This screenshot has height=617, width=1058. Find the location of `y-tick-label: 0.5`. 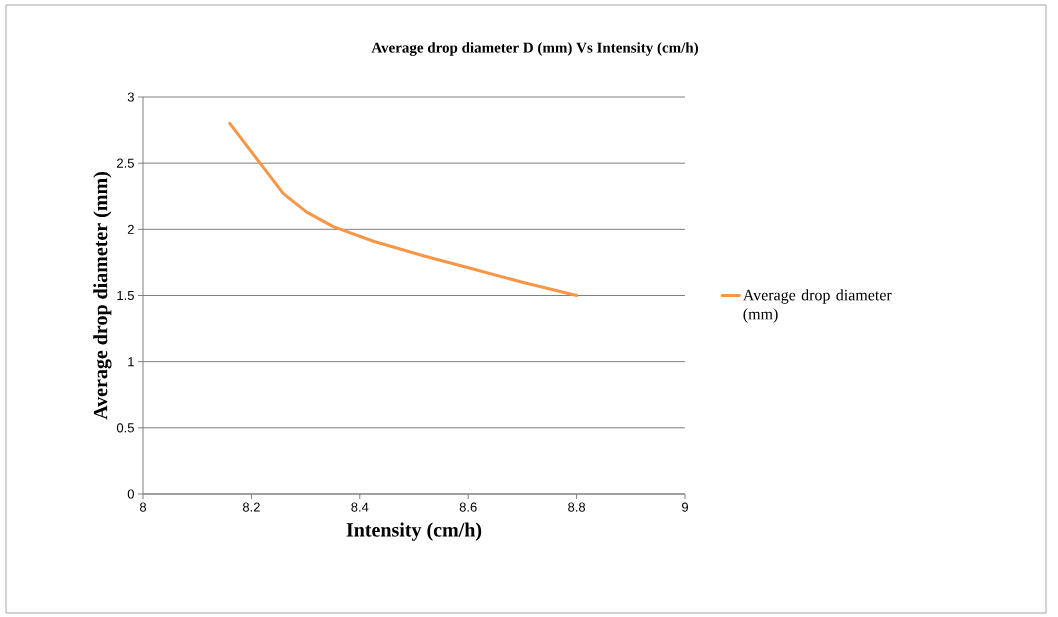

y-tick-label: 0.5 is located at coordinates (125, 428).